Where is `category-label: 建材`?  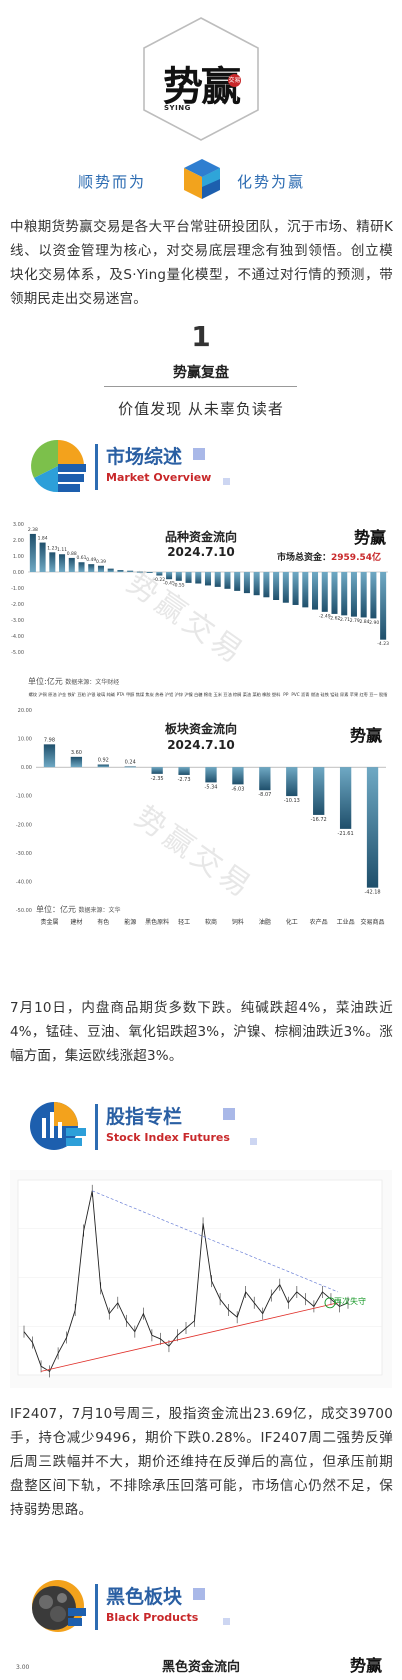
category-label: 建材 is located at coordinates (76, 922).